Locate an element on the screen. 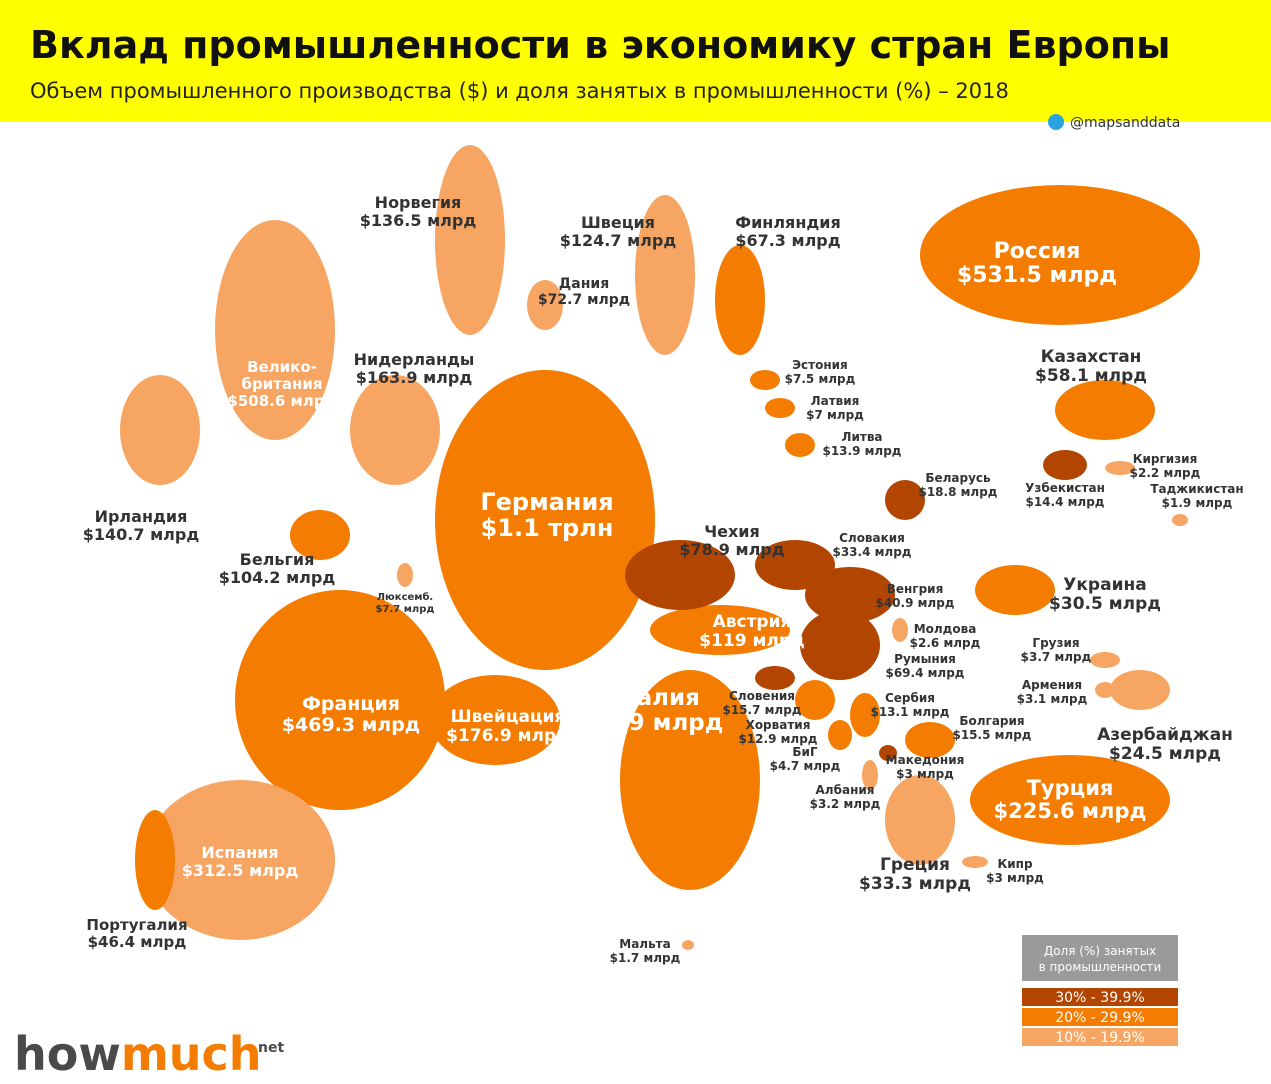 The width and height of the screenshot is (1271, 1084). country-name: Греция is located at coordinates (915, 865).